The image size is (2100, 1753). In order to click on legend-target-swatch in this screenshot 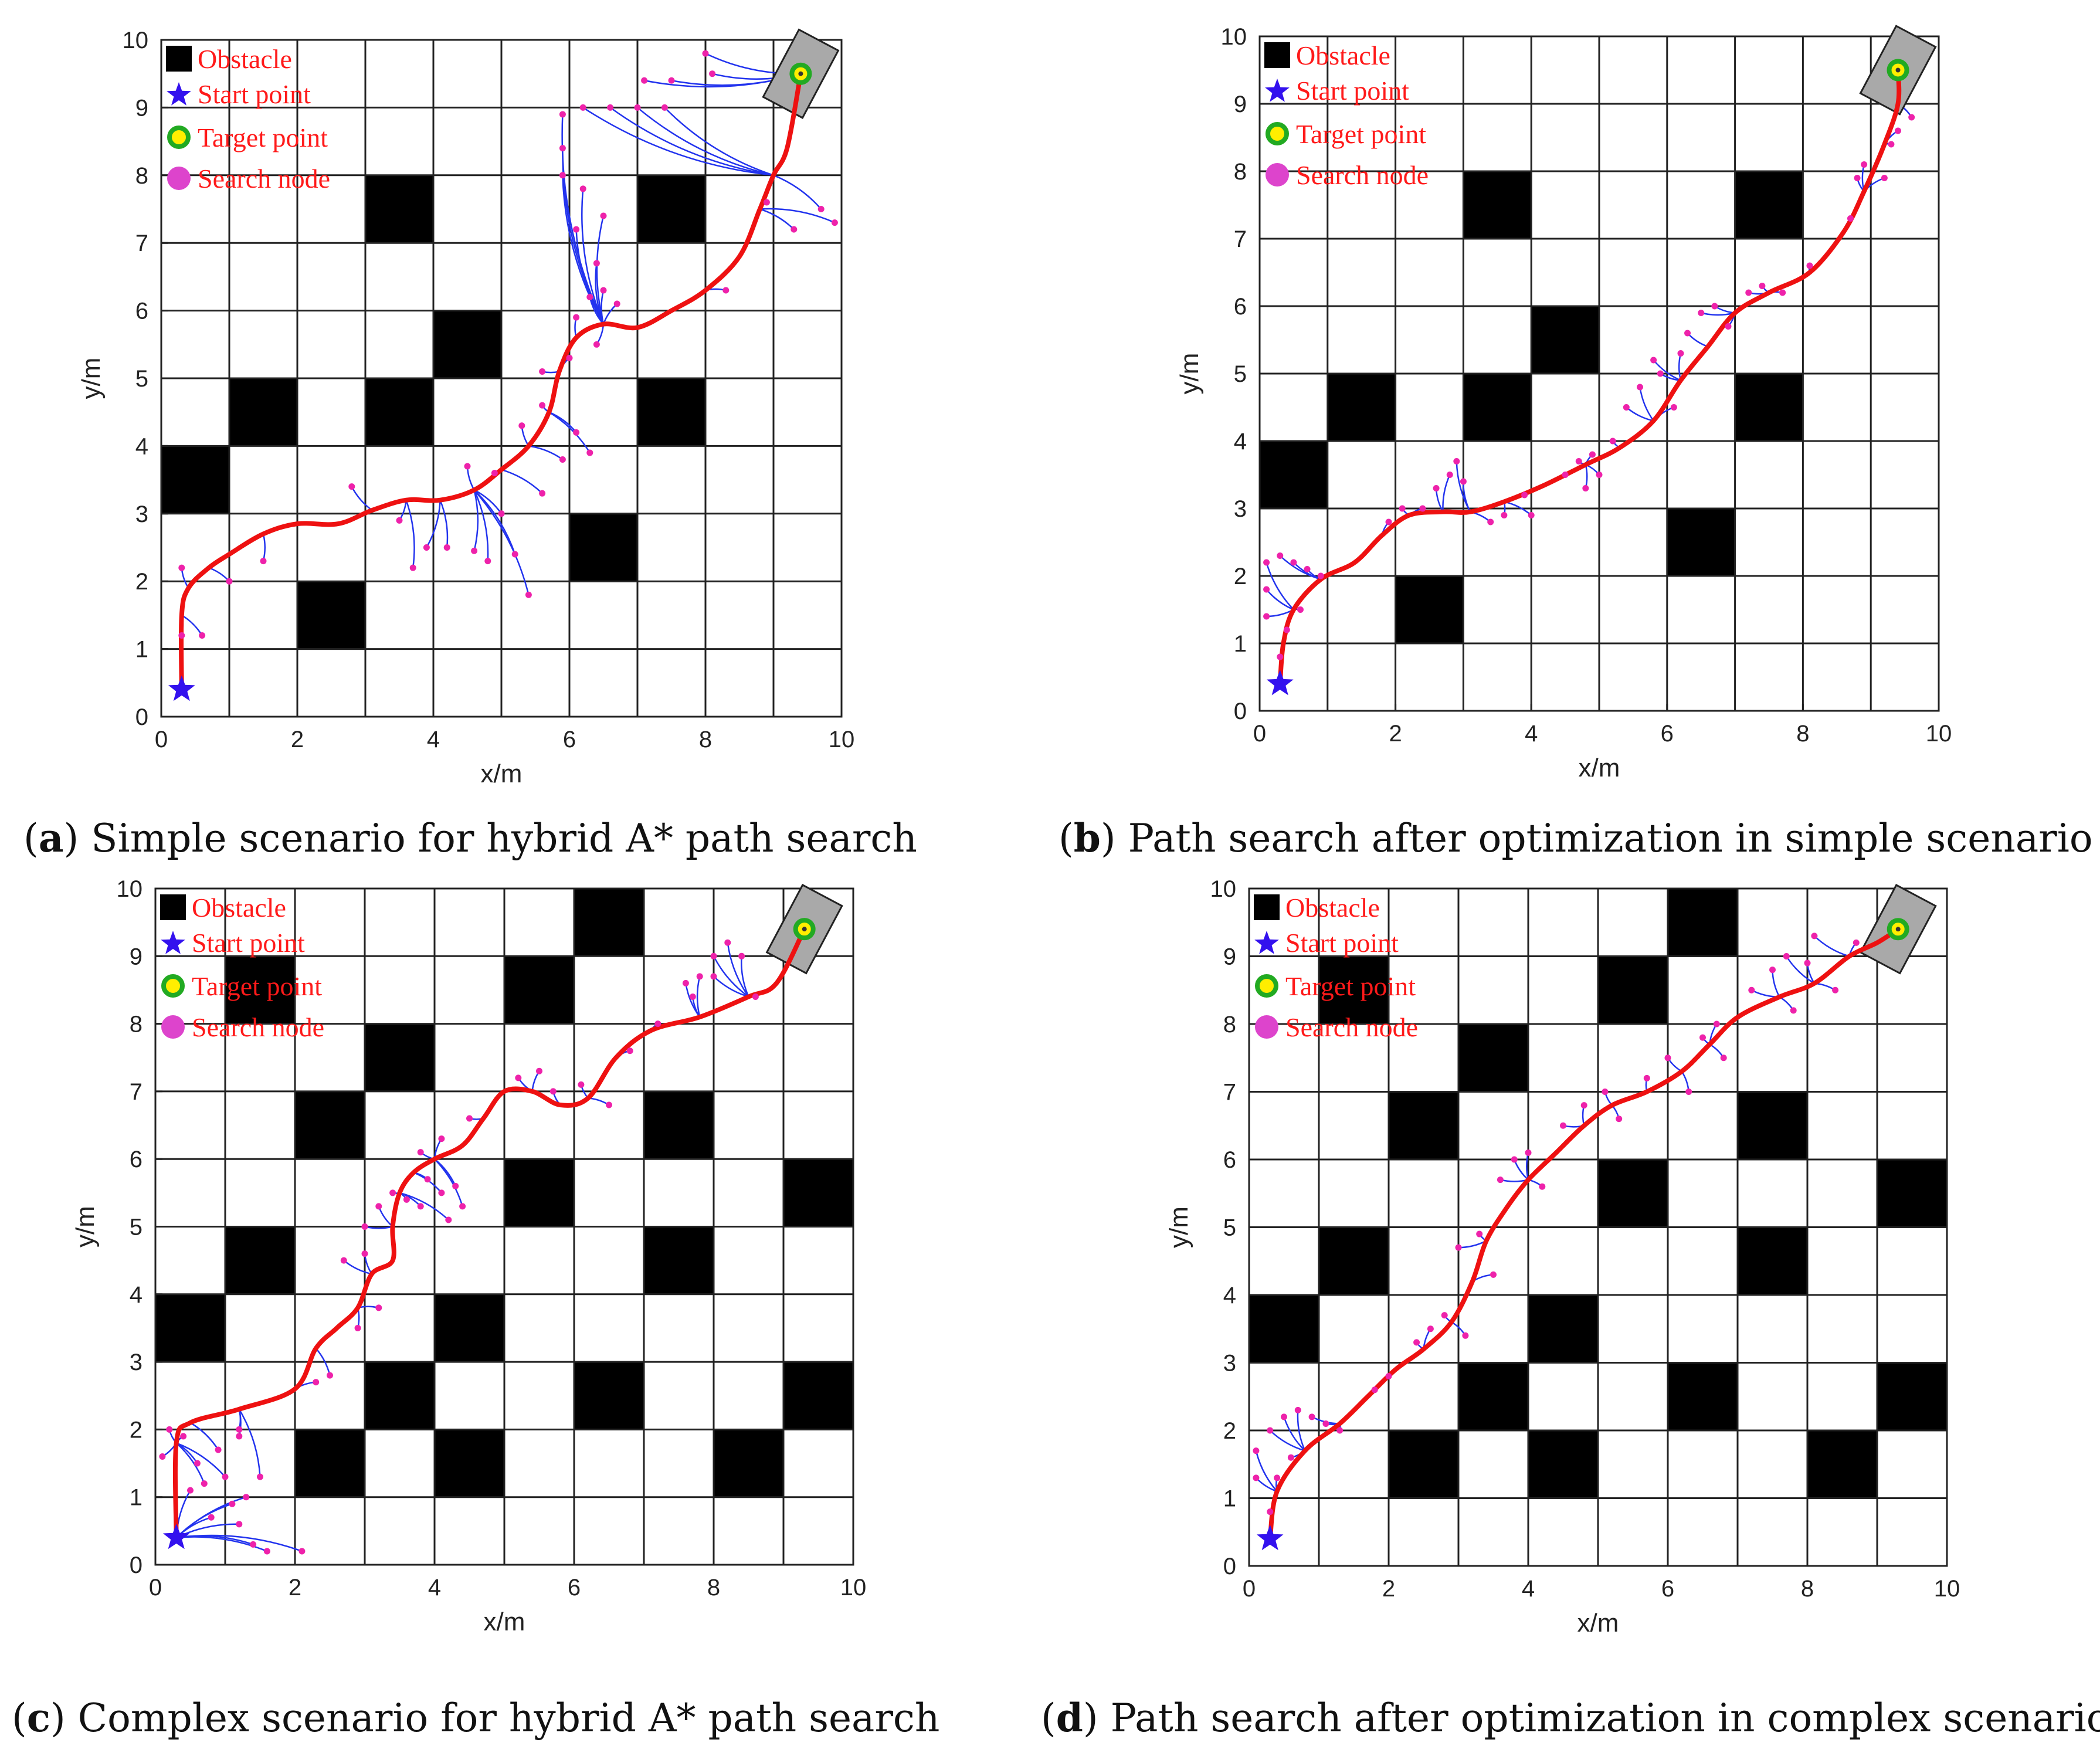, I will do `click(173, 986)`.